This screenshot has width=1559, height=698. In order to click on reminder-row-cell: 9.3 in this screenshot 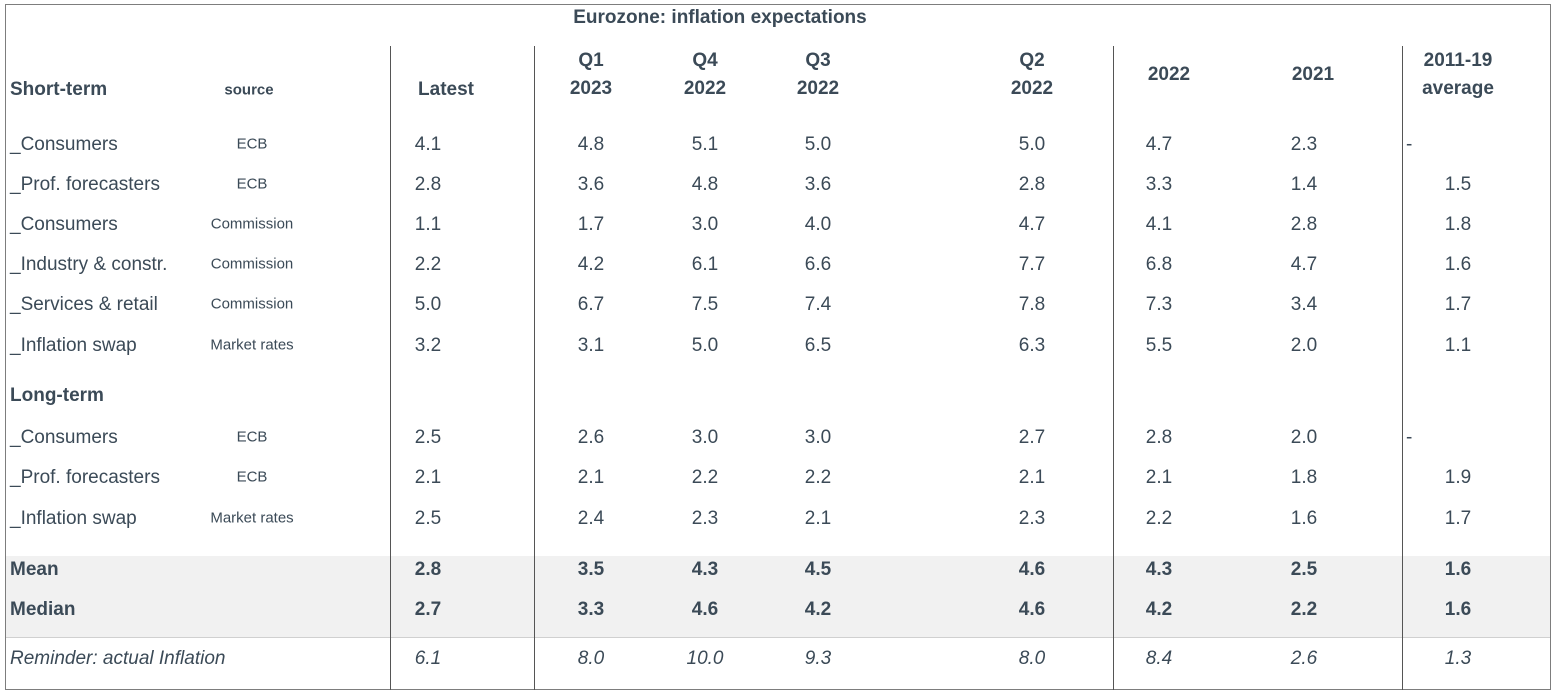, I will do `click(818, 658)`.